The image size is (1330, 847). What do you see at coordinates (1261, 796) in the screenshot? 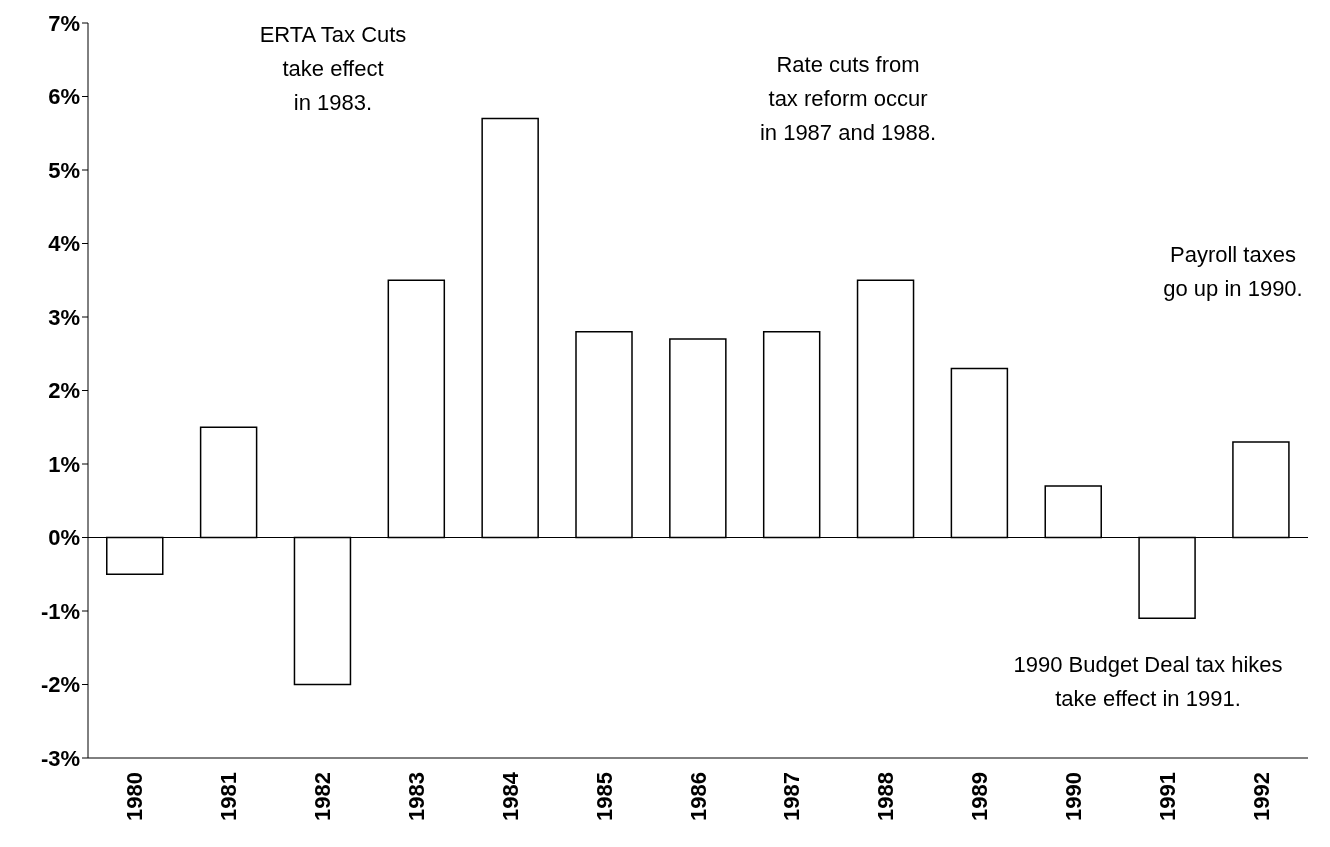
I see `x-tick-label: 1992` at bounding box center [1261, 796].